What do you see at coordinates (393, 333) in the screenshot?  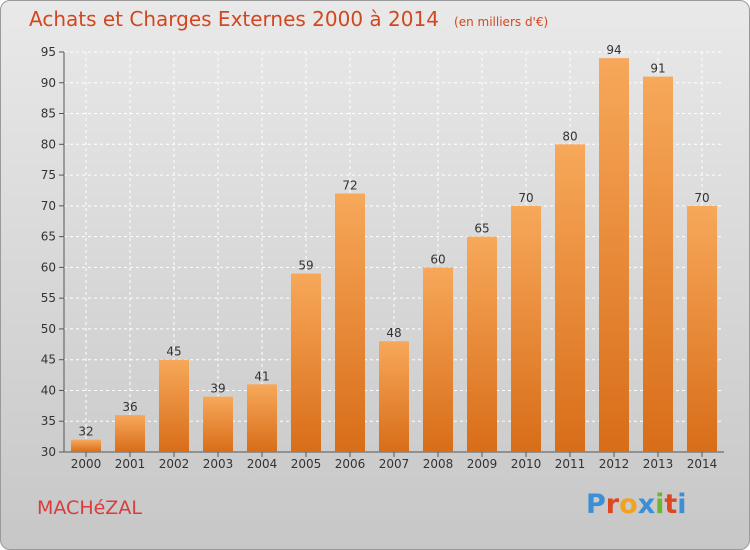 I see `data-label: 48` at bounding box center [393, 333].